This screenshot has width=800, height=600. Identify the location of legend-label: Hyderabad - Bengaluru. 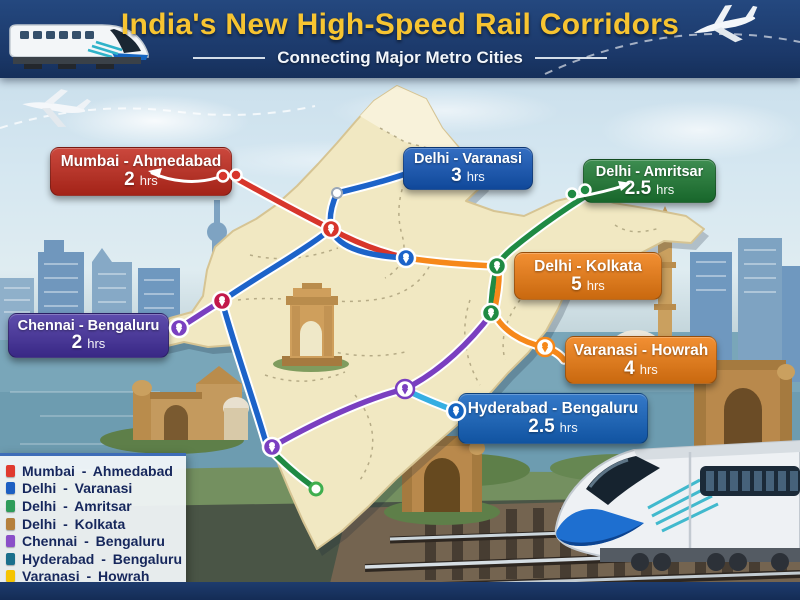
(102, 558).